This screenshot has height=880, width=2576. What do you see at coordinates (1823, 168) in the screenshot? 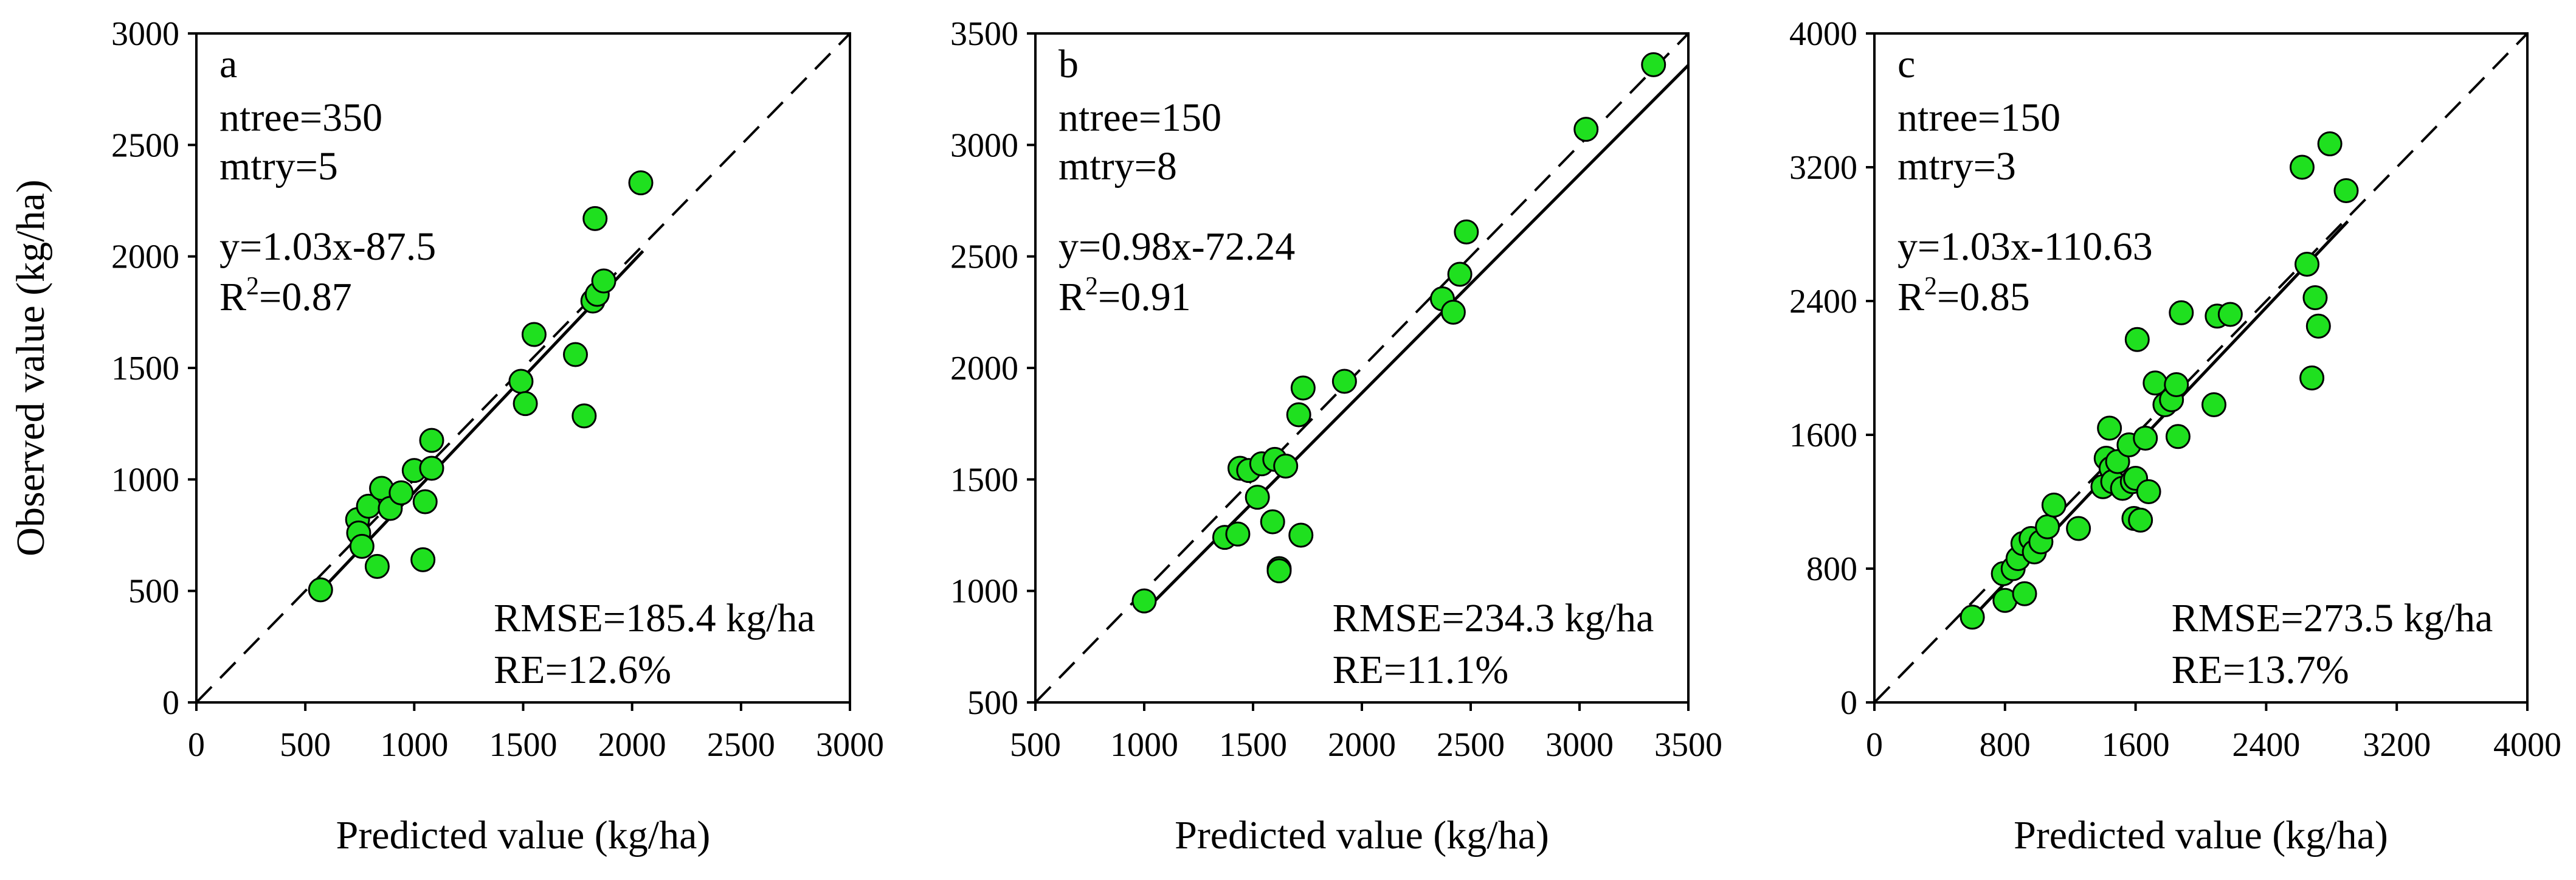
I see `y-tick-label: 3200` at bounding box center [1823, 168].